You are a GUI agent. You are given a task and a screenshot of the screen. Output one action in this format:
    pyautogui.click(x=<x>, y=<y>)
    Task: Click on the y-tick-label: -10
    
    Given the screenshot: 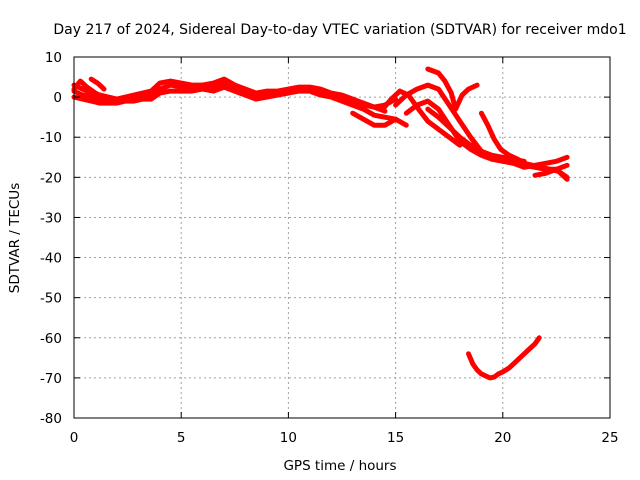 What is the action you would take?
    pyautogui.click(x=51, y=138)
    